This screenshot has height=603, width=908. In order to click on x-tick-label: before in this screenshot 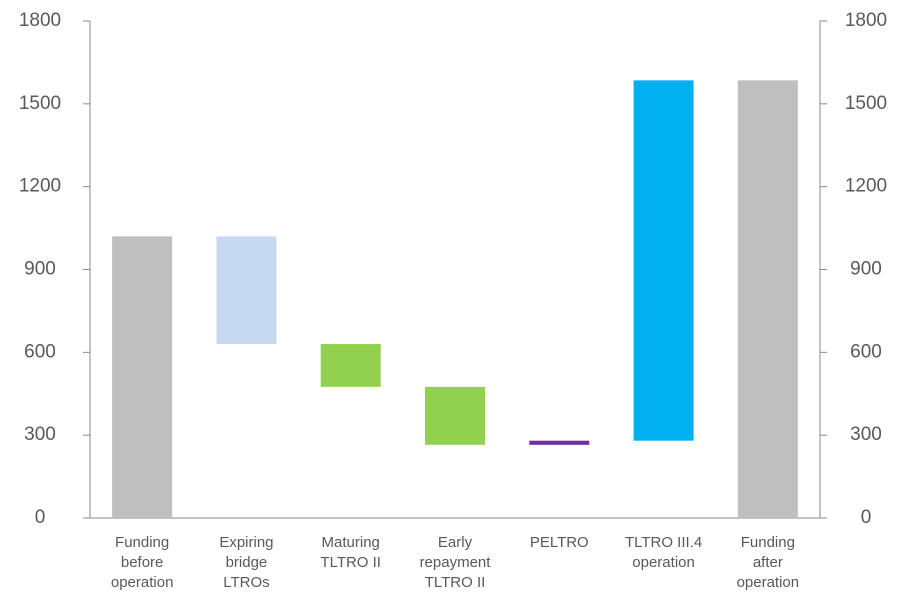, I will do `click(142, 562)`.